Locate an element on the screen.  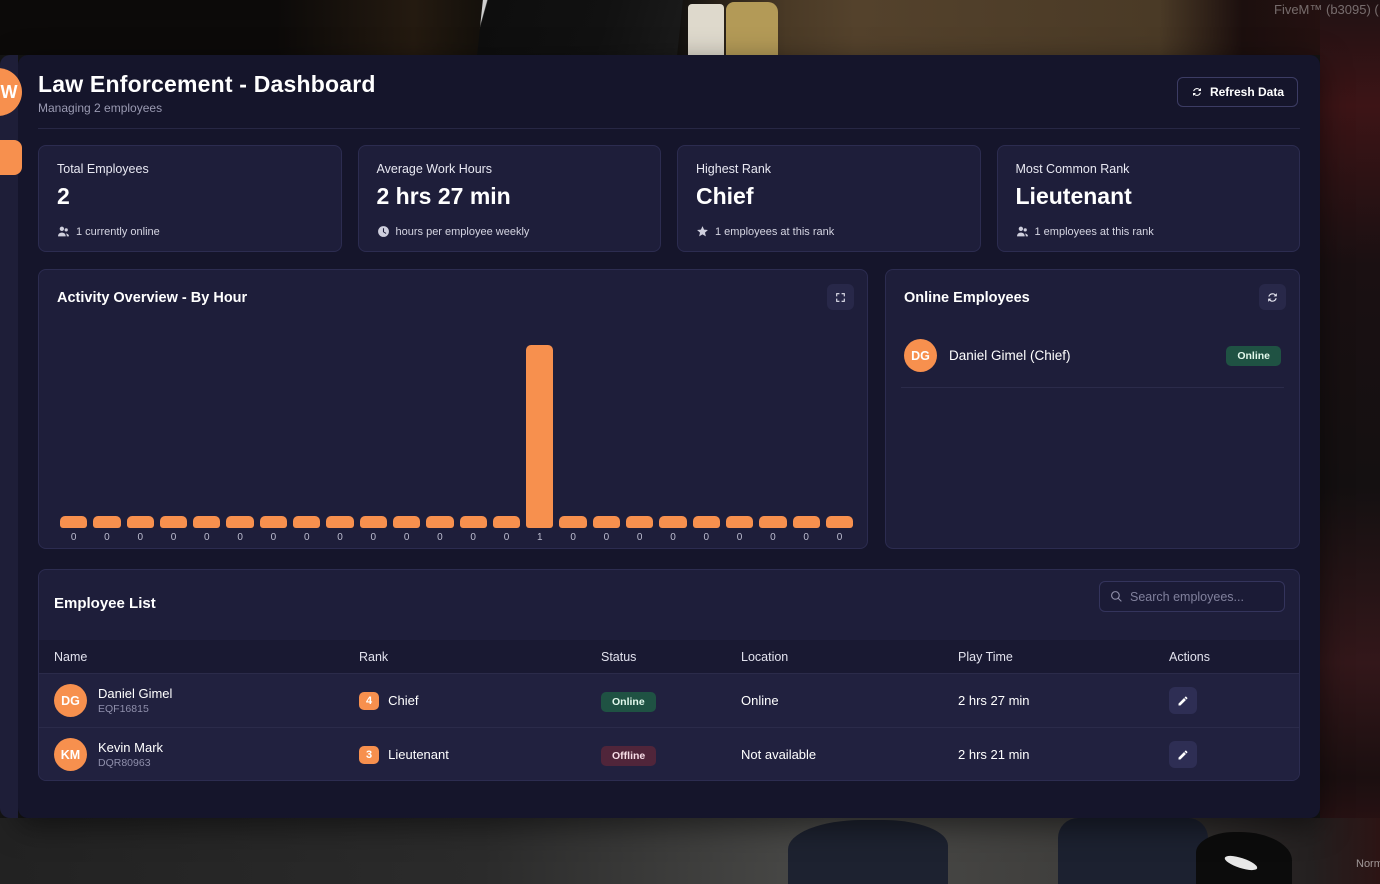
refresh-icon is located at coordinates (1272, 297).